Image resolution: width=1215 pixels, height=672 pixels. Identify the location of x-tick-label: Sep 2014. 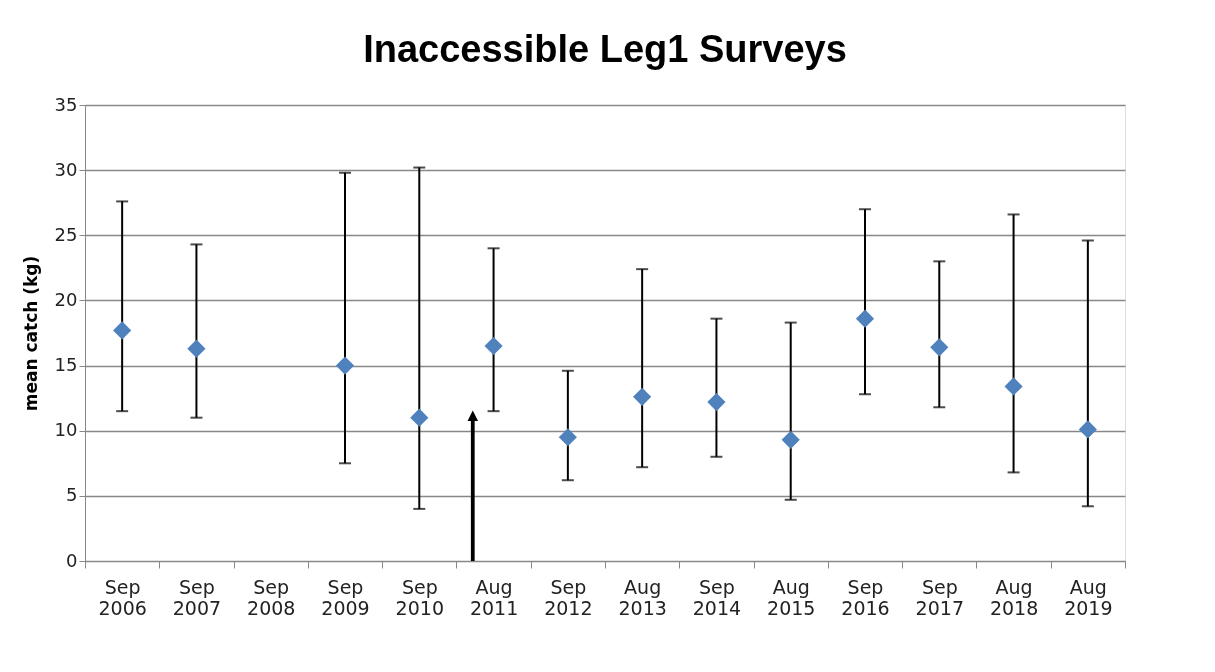
(717, 597).